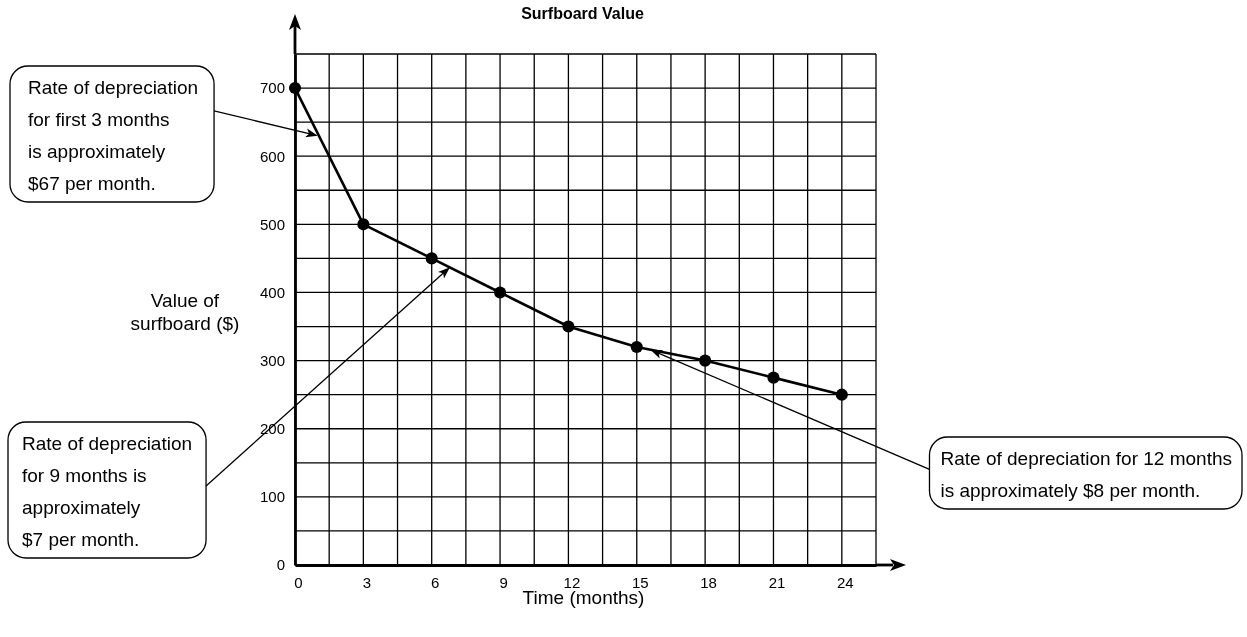 The image size is (1247, 637). I want to click on annotation: Rate of depreciation for 12 months is approximately $8 per month., so click(1086, 474).